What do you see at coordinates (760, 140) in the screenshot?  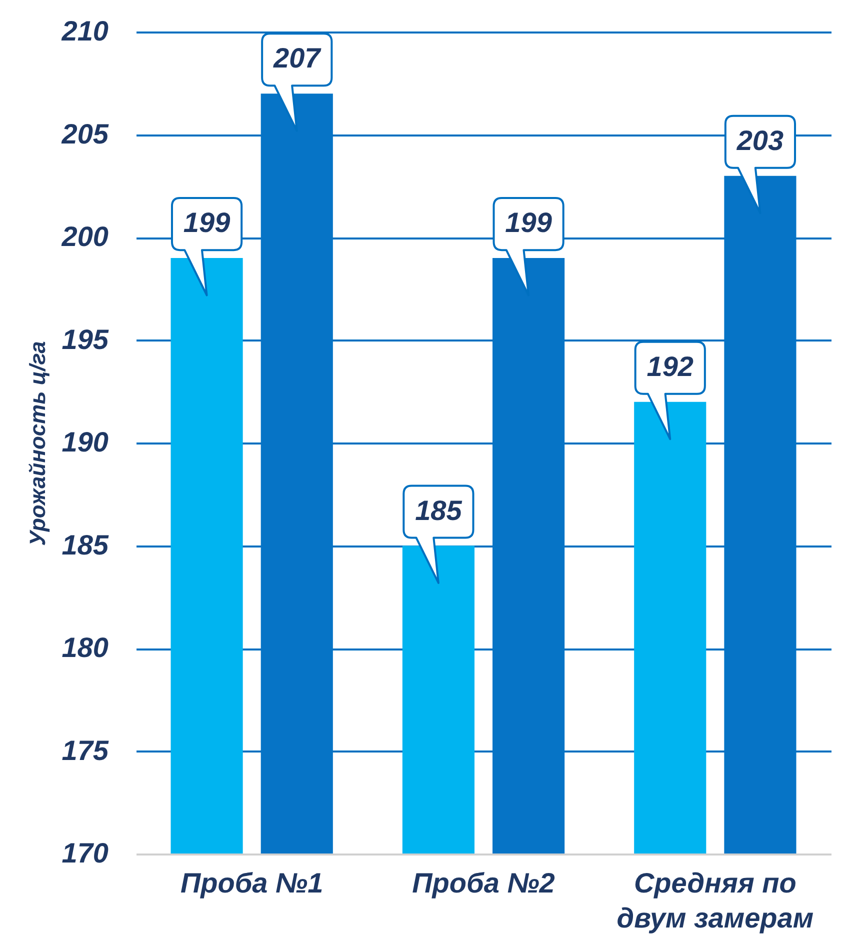 I see `data-label: 203` at bounding box center [760, 140].